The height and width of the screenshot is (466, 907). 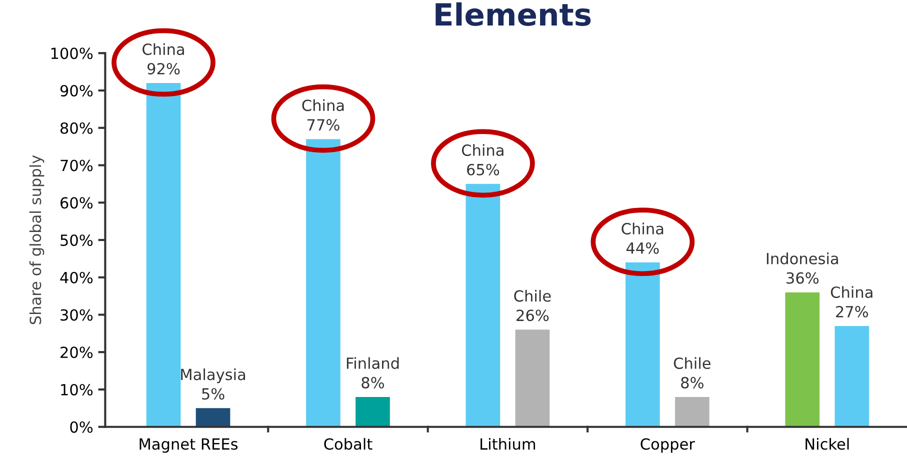 What do you see at coordinates (851, 302) in the screenshot?
I see `data-label: China 27%` at bounding box center [851, 302].